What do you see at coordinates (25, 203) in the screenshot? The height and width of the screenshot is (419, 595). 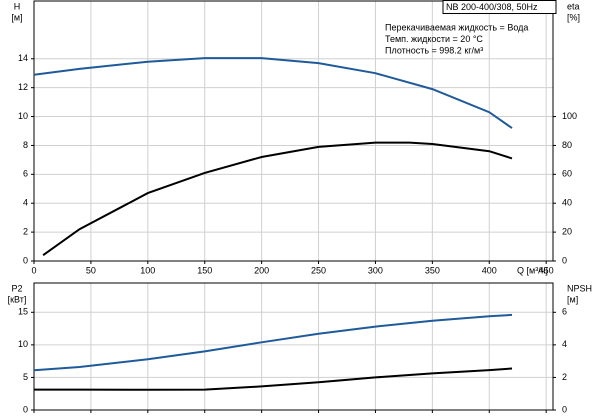 I see `y-tick-label: 4` at bounding box center [25, 203].